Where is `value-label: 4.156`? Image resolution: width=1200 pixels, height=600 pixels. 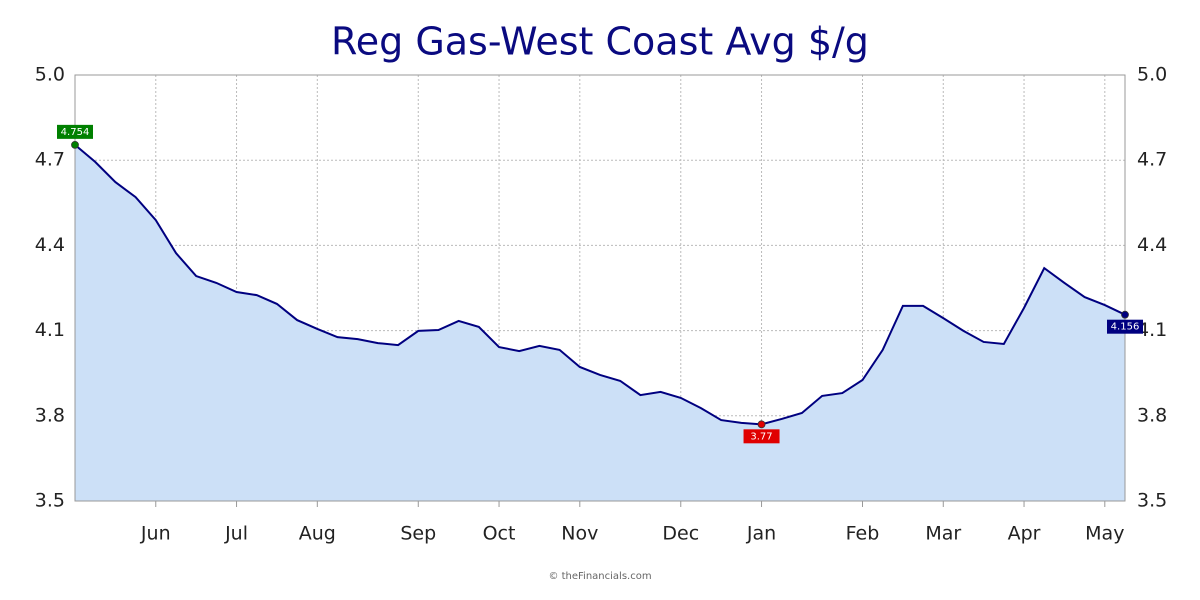
value-label: 4.156 is located at coordinates (1125, 327).